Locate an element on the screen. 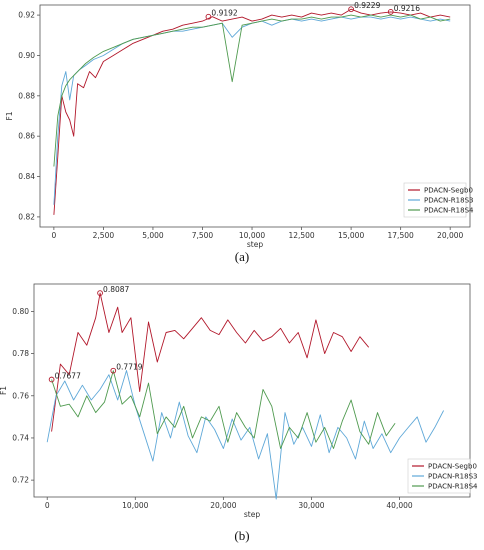 Image resolution: width=484 pixels, height=550 pixels. y-tick-label: 0.88 is located at coordinates (26, 95).